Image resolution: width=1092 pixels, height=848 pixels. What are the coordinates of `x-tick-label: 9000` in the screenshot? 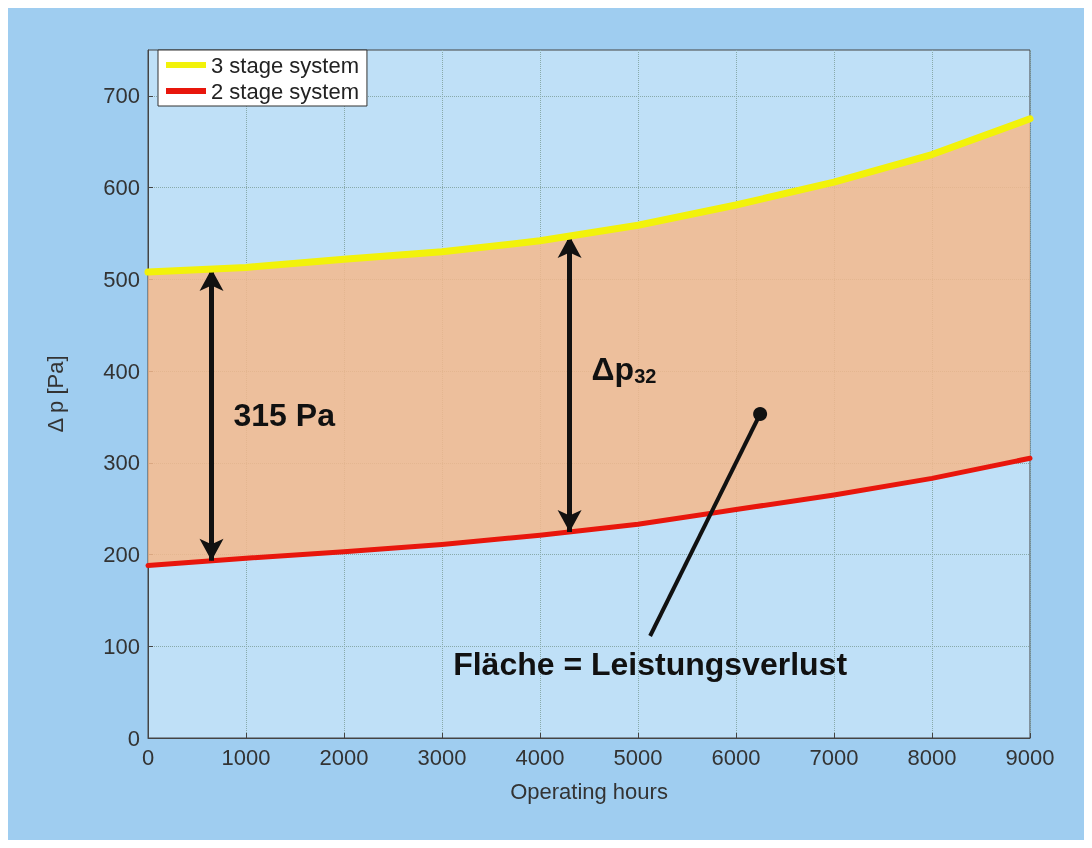 It's located at (1030, 757).